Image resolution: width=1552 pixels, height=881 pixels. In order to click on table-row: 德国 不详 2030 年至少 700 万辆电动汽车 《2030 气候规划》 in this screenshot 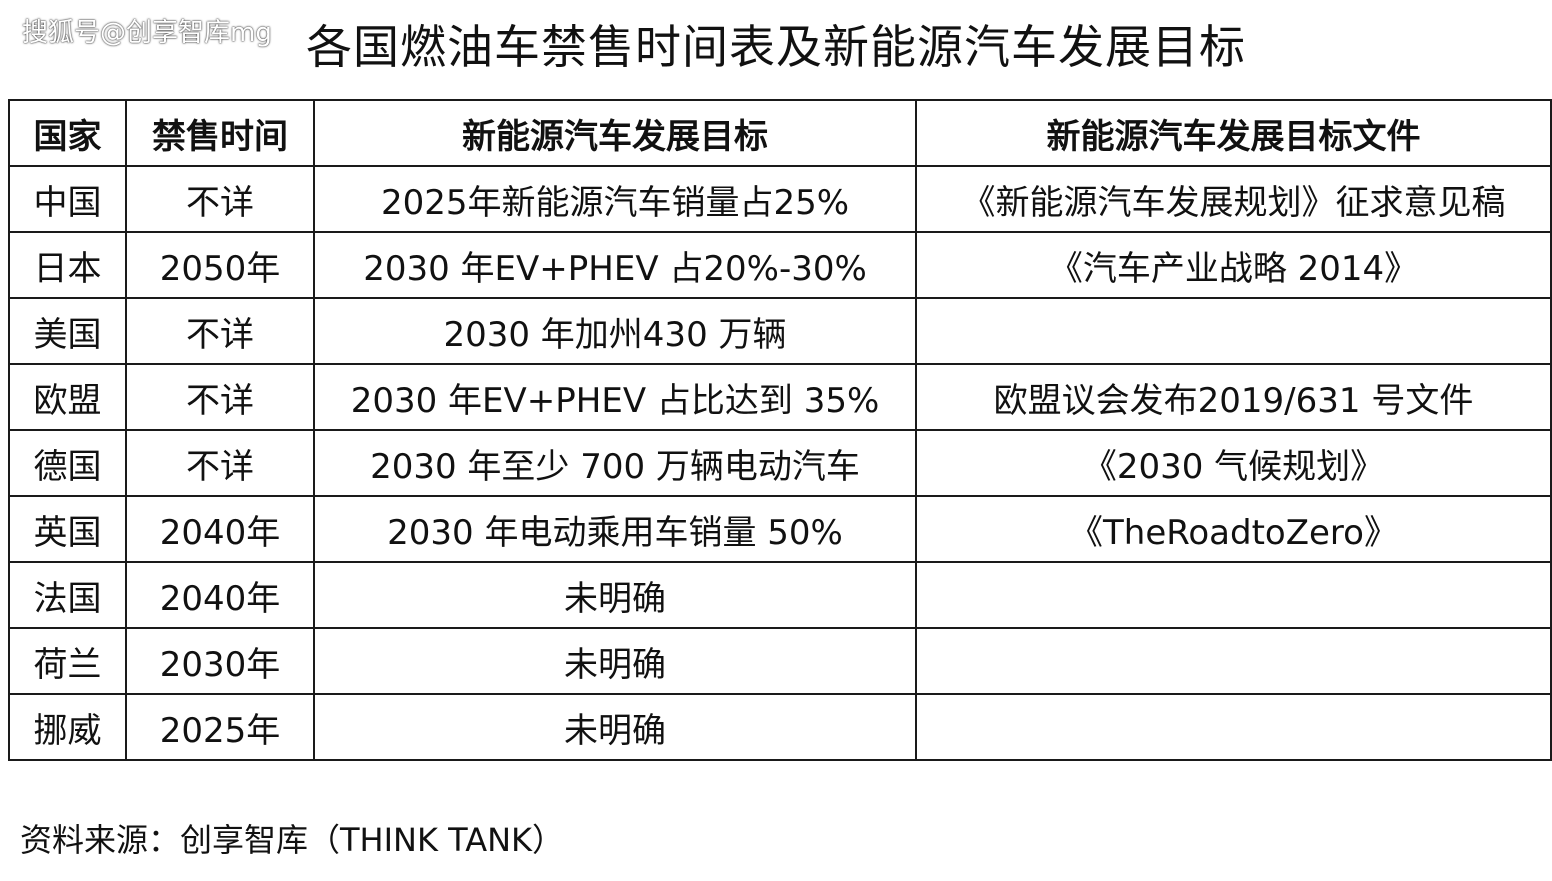, I will do `click(780, 463)`.